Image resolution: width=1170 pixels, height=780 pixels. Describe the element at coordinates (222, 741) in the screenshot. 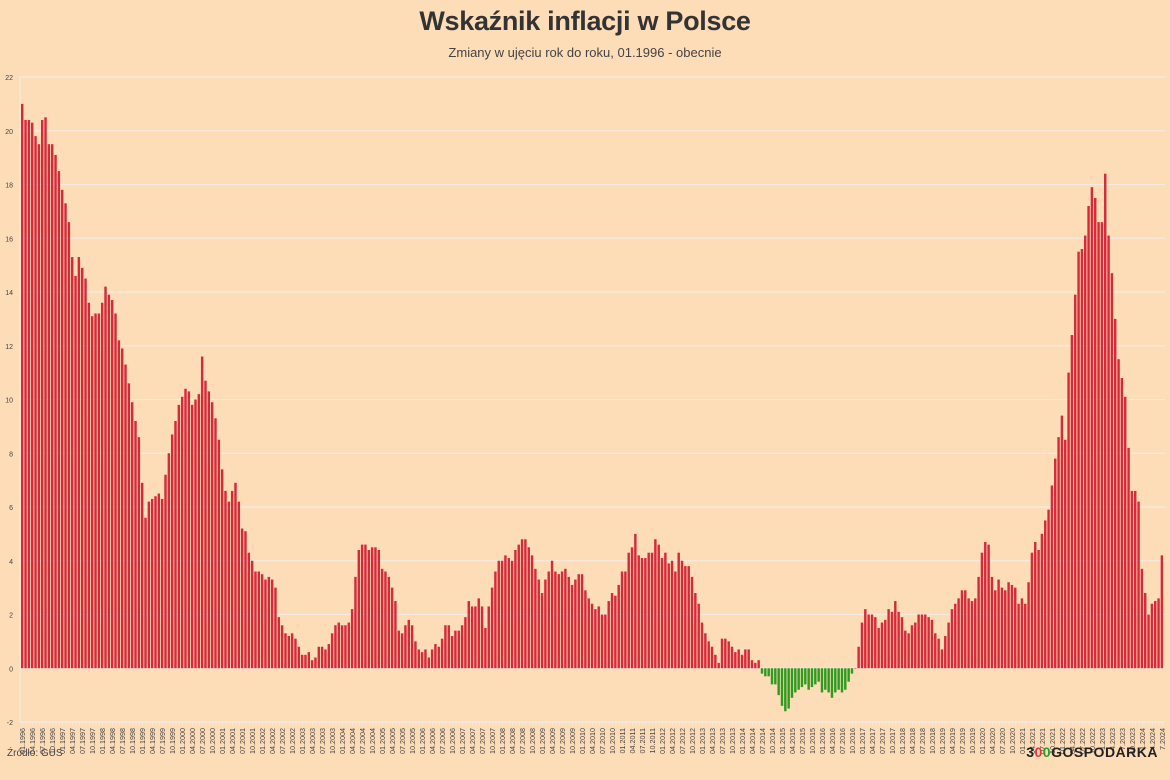

I see `x-tick-label: 01.2001` at that location.